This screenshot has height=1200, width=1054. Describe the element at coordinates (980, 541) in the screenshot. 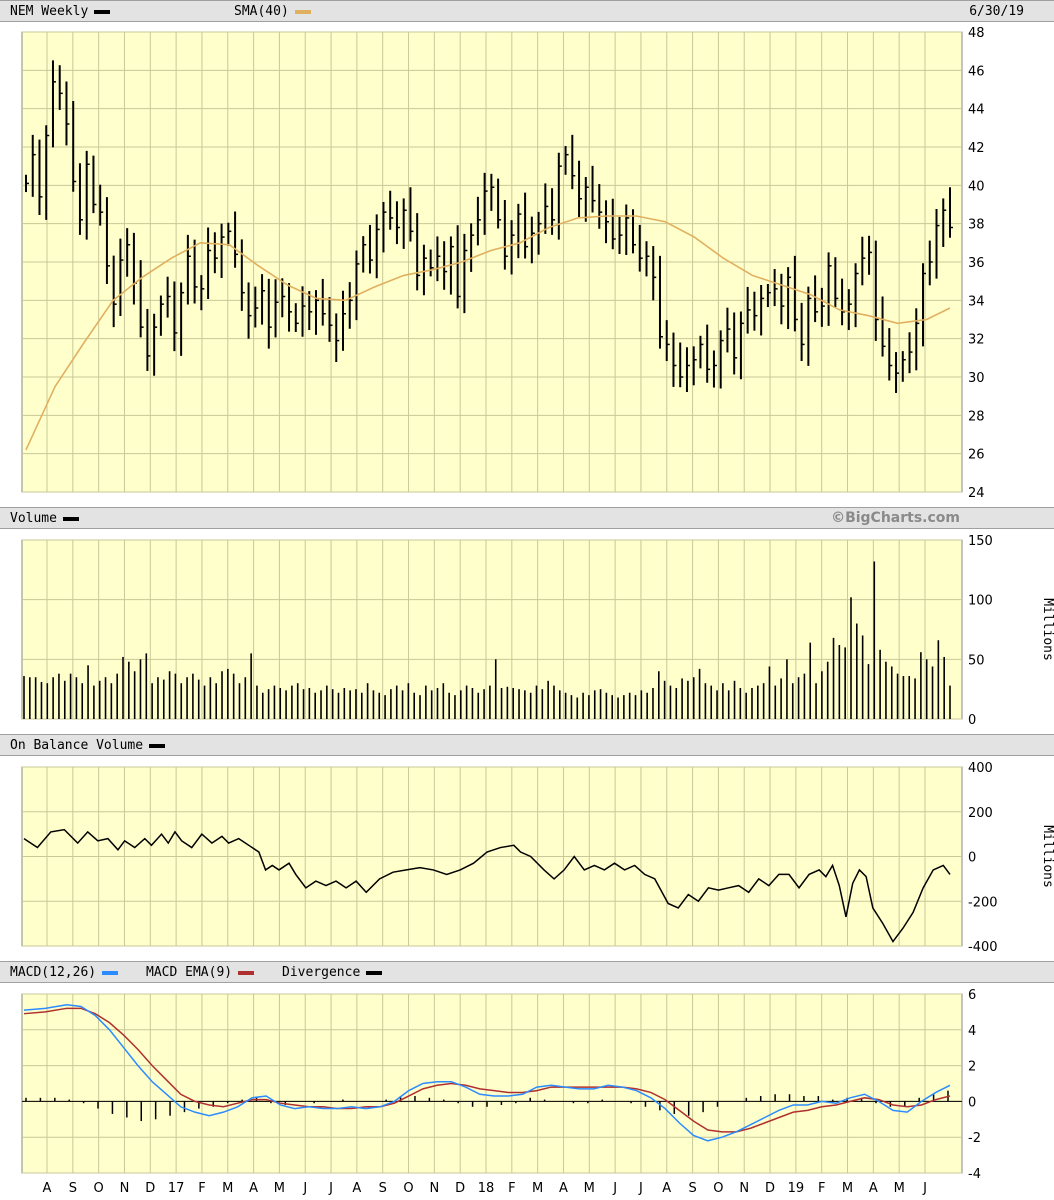

I see `volume-ytick-label: 150` at that location.